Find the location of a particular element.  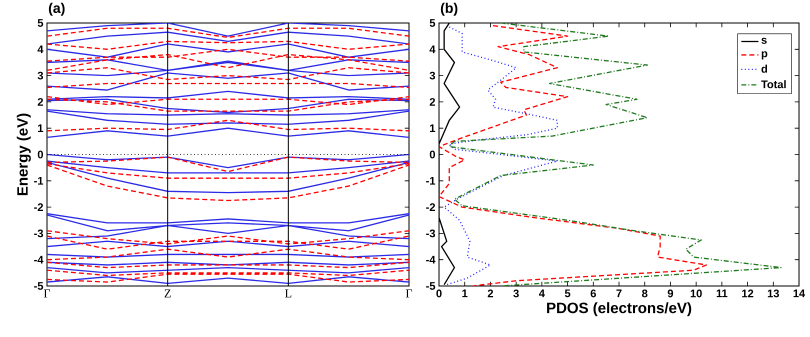

x-tick-label: 7 is located at coordinates (619, 294).